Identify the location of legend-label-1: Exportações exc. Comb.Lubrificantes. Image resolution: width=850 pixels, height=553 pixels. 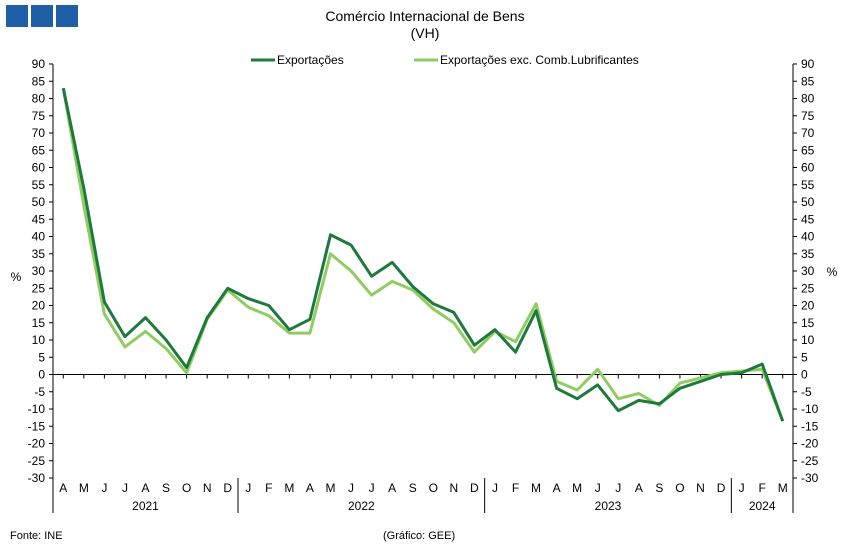
(539, 60).